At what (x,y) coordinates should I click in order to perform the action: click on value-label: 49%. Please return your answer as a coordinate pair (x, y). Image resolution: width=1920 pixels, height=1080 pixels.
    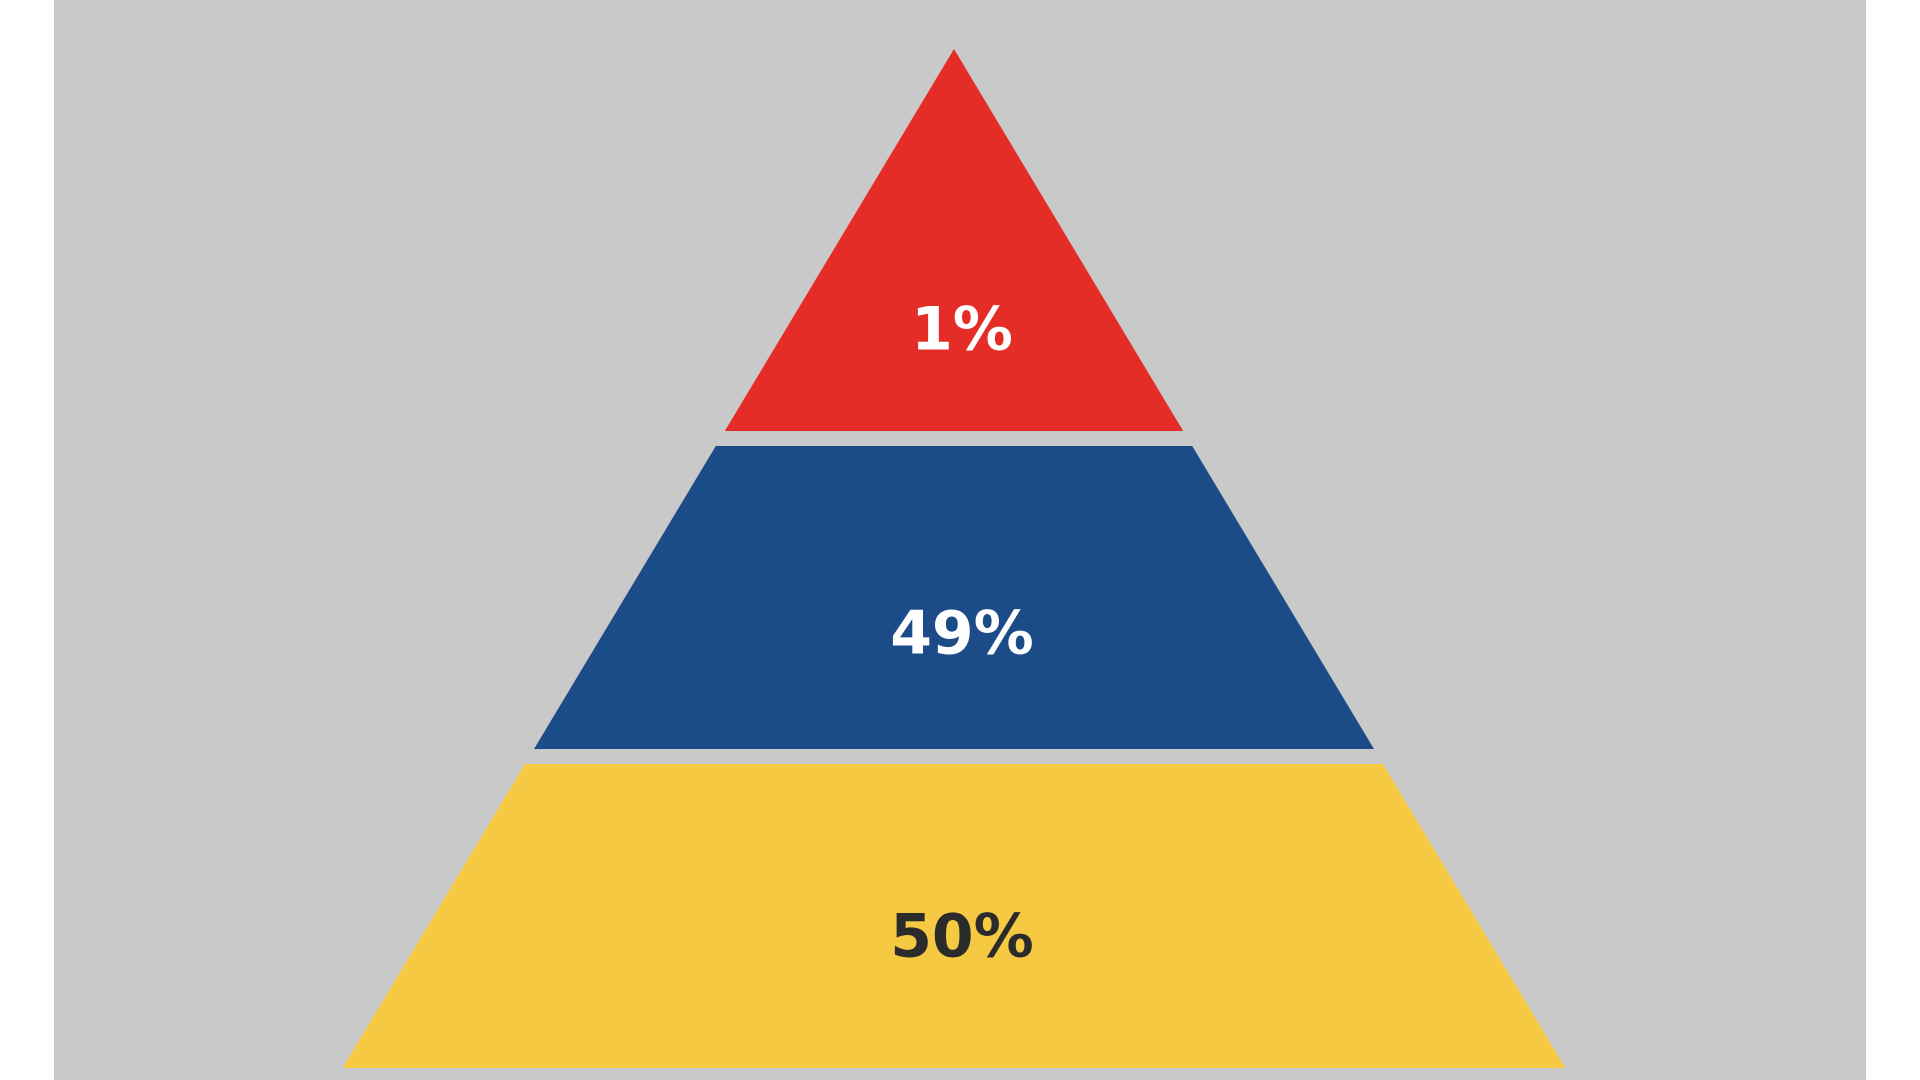
    Looking at the image, I should click on (962, 634).